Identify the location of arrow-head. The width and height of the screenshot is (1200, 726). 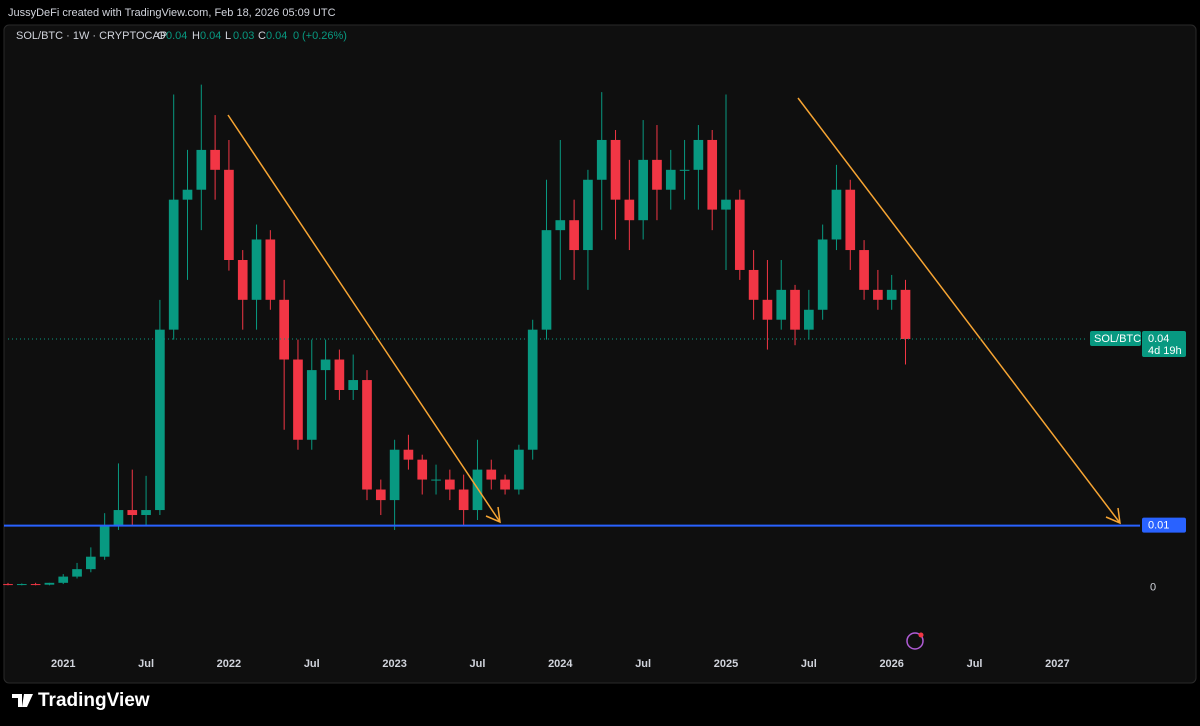
(493, 515).